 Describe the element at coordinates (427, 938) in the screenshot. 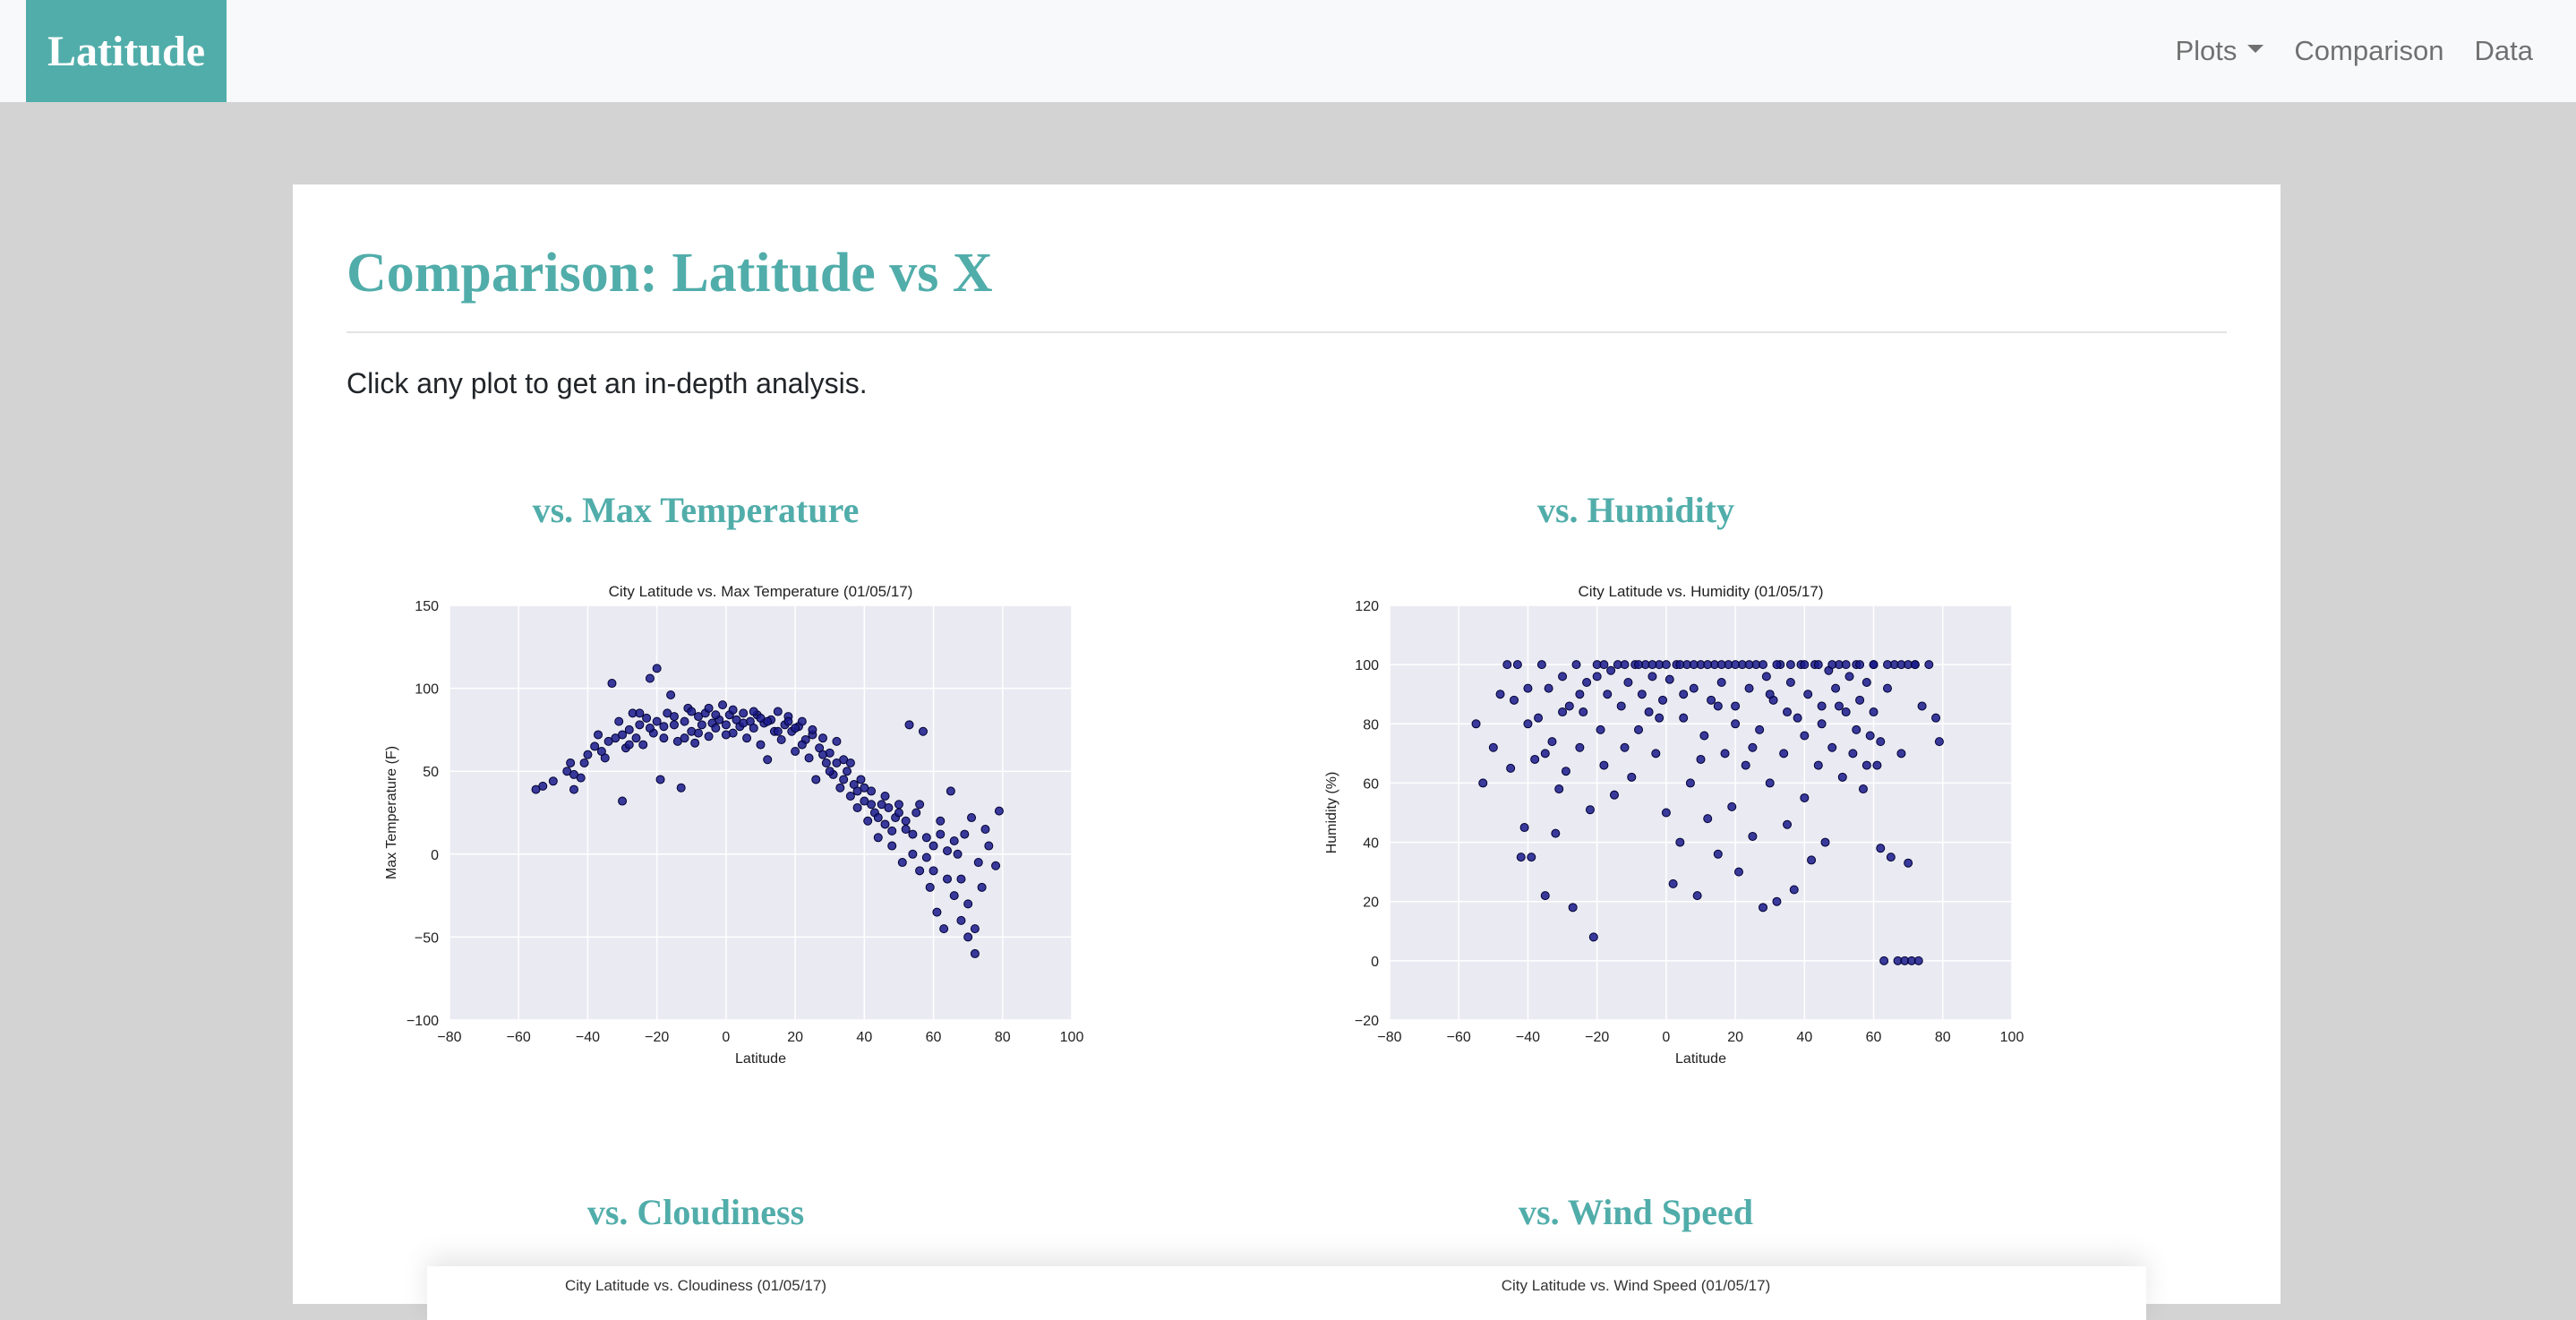

I see `y-tick-label: −50` at that location.